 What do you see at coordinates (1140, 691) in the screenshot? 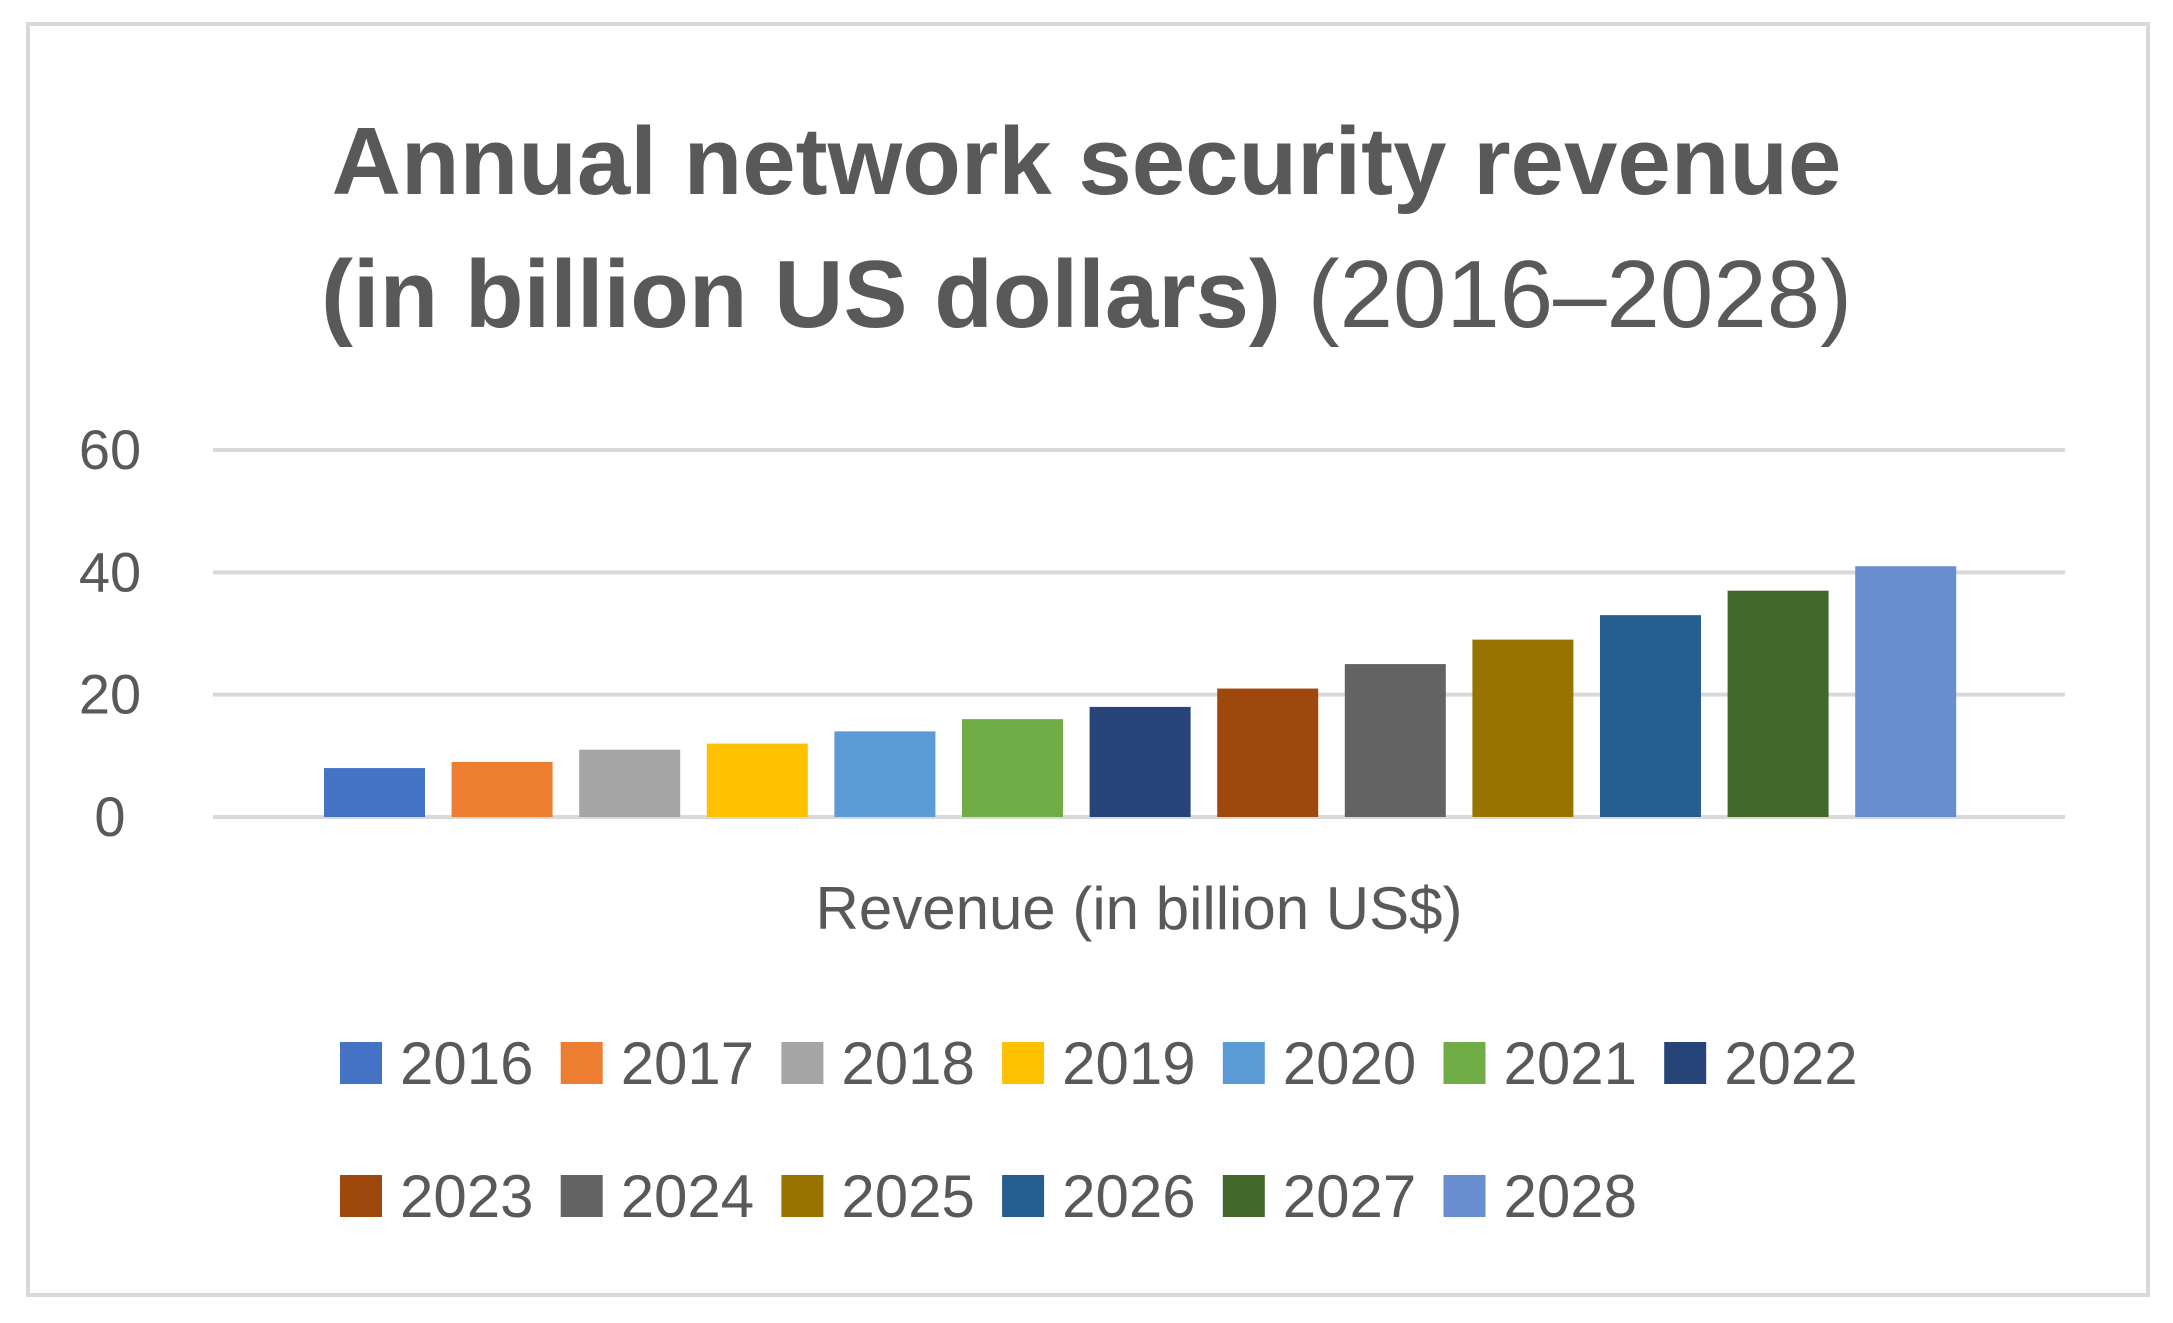
I see `bars` at bounding box center [1140, 691].